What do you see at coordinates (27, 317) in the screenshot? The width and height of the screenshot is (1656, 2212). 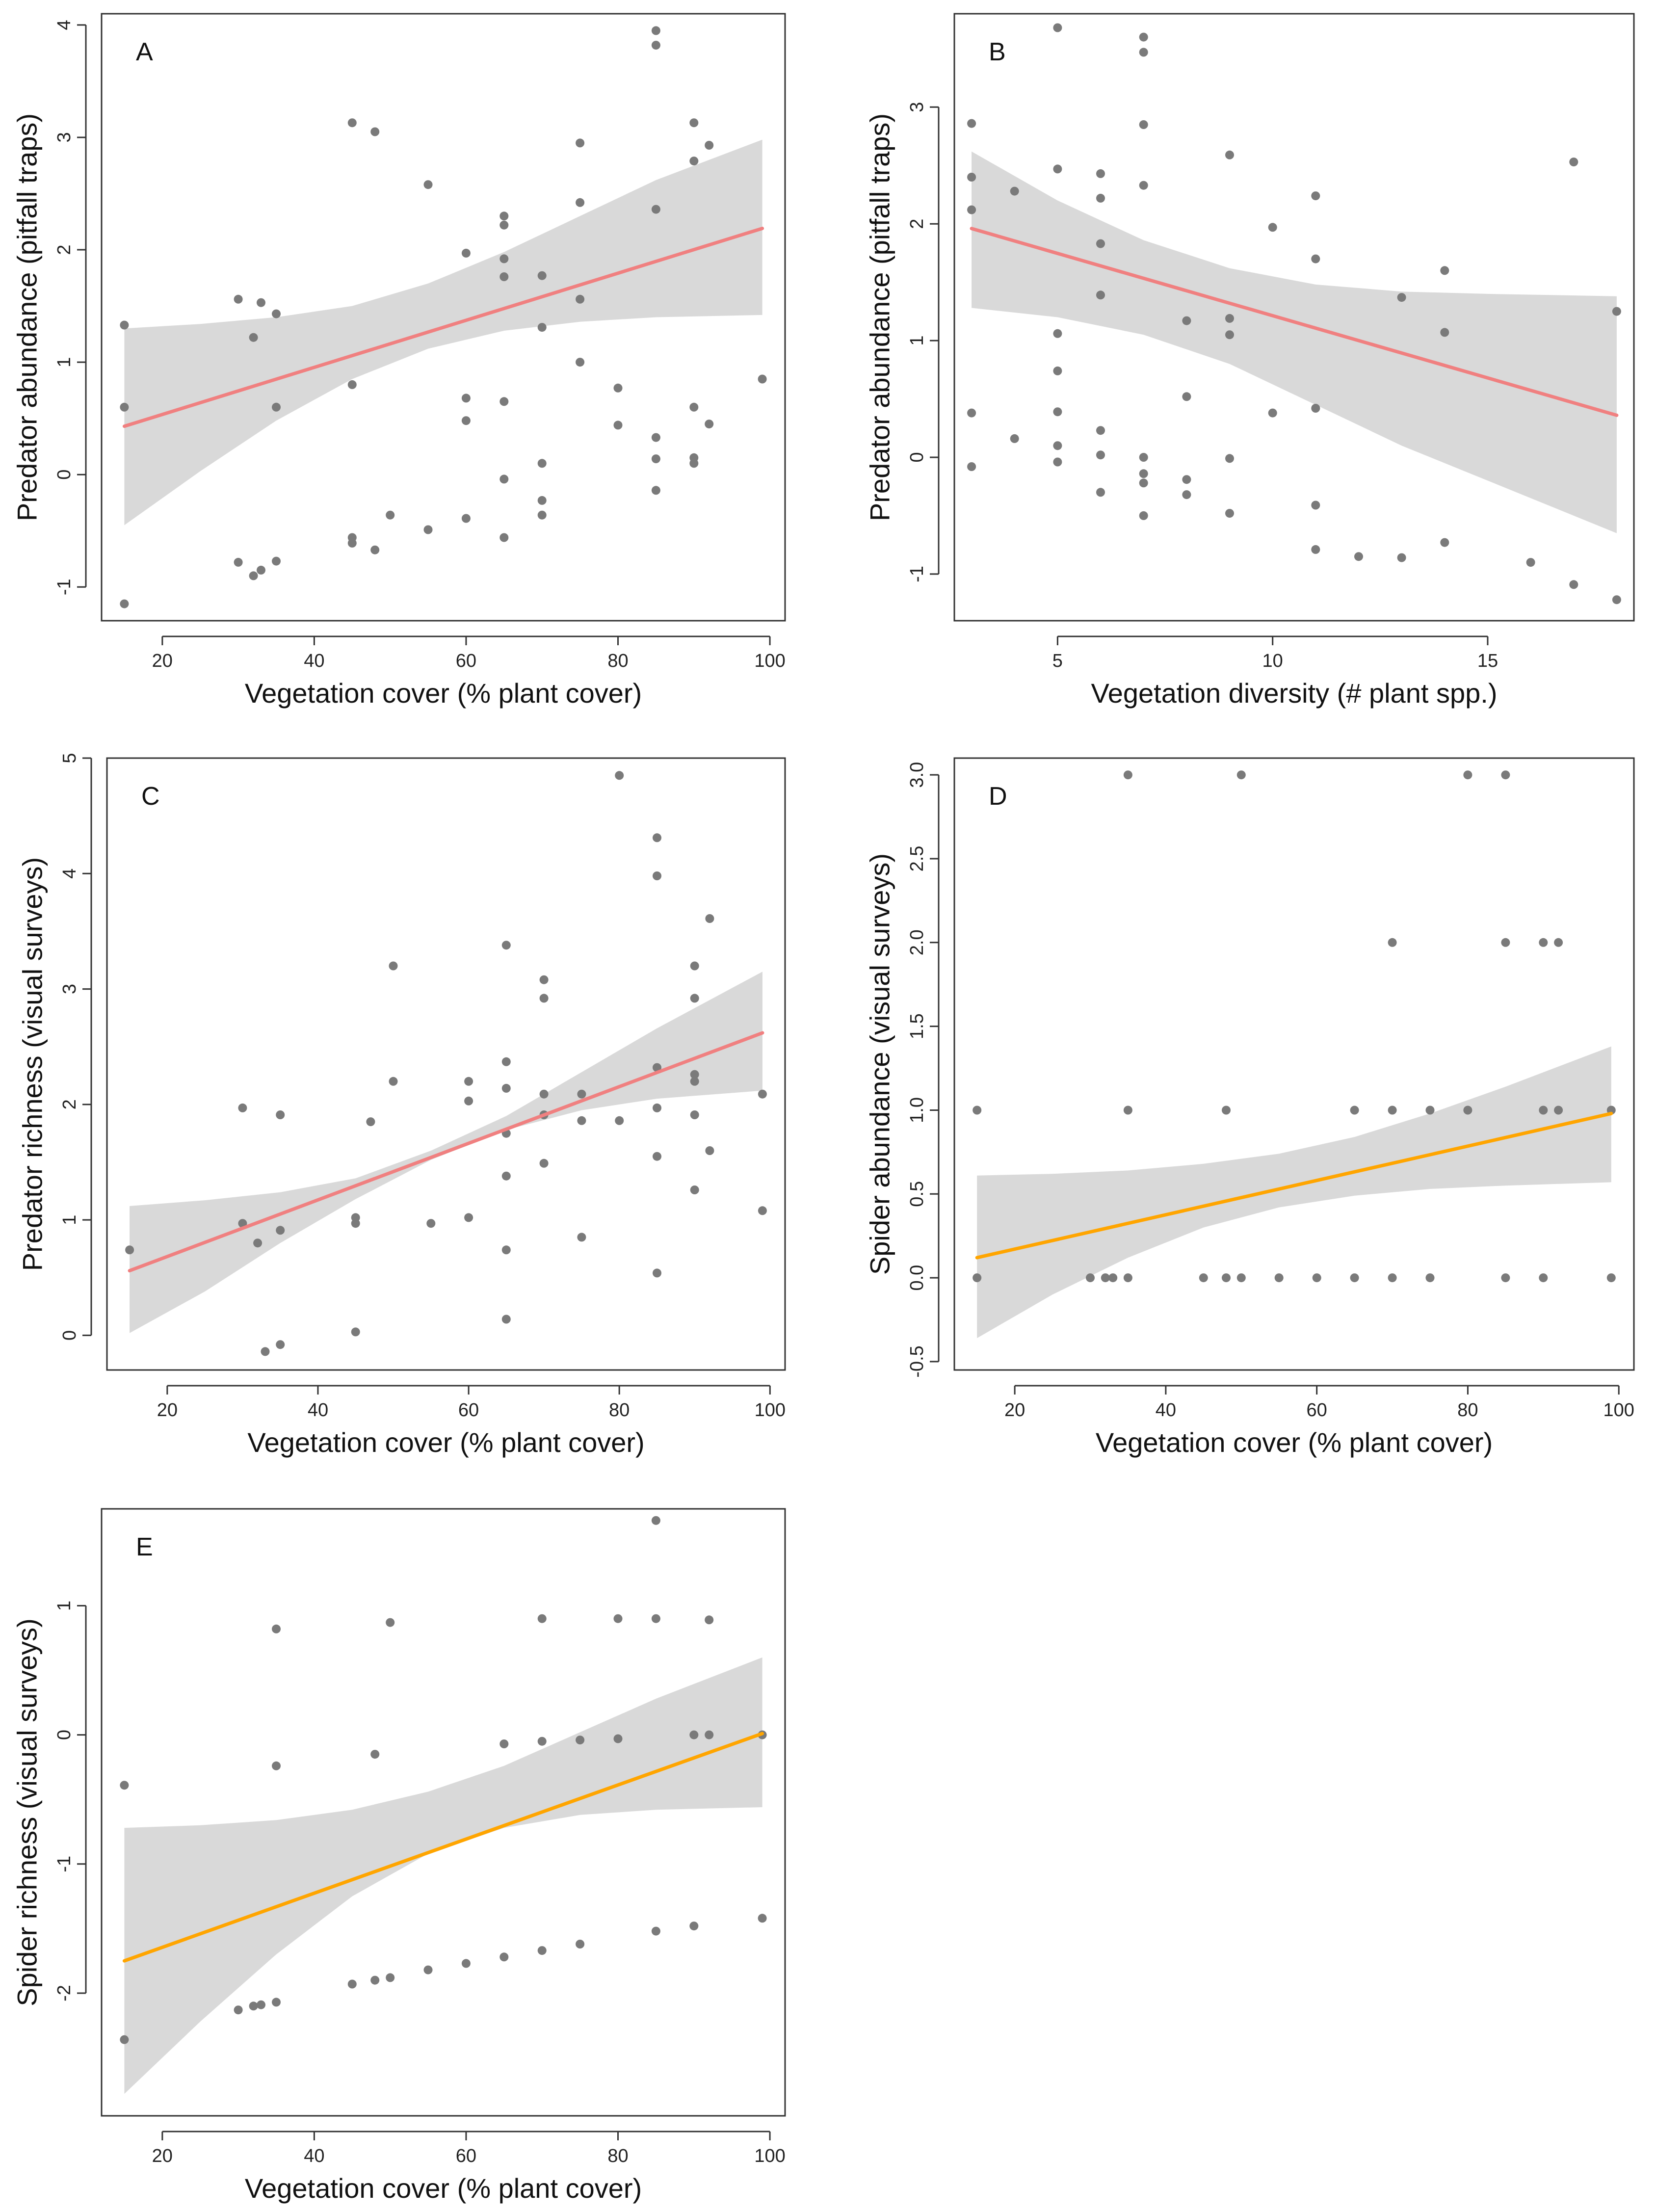 I see `y-axis-title: Predator abundance (pitfall traps)` at bounding box center [27, 317].